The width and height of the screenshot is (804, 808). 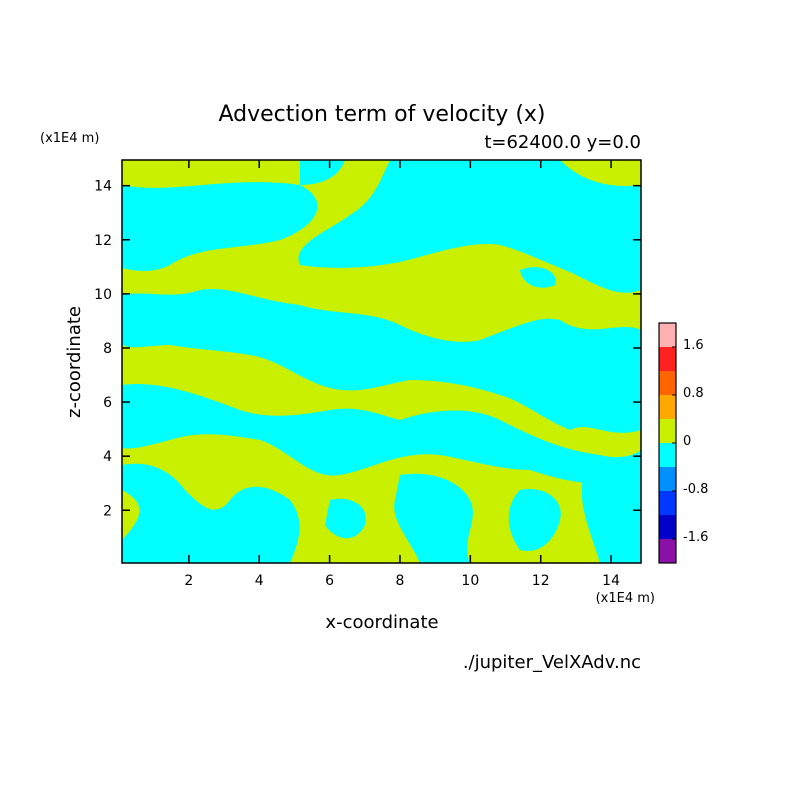 What do you see at coordinates (103, 295) in the screenshot?
I see `y-tick-label: 10` at bounding box center [103, 295].